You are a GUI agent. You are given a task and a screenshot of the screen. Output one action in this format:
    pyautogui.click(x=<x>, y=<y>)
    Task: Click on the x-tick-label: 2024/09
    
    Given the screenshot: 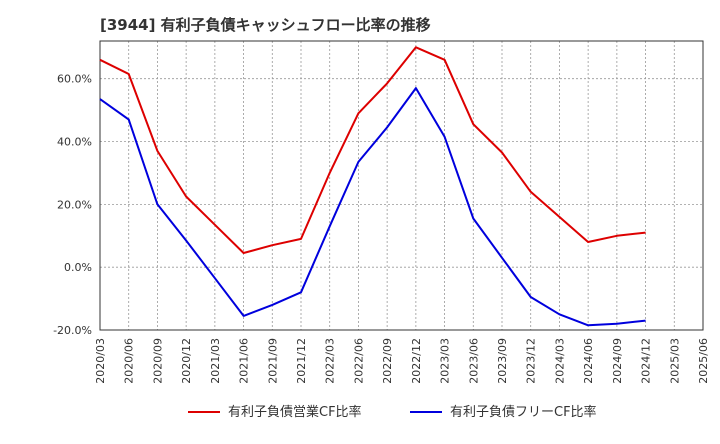 What is the action you would take?
    pyautogui.click(x=617, y=361)
    